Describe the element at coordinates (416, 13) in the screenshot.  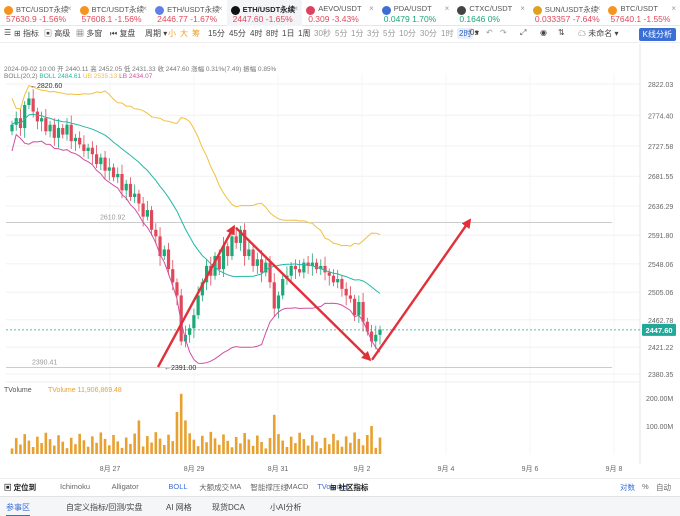
I see `ticker-tab: PDA/USDT × 0.0479 1.70%` at that location.